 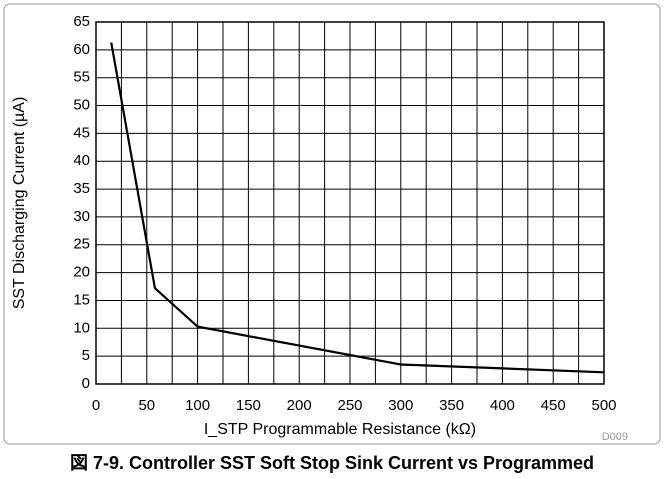 What do you see at coordinates (81, 77) in the screenshot?
I see `y-tick-label: 55` at bounding box center [81, 77].